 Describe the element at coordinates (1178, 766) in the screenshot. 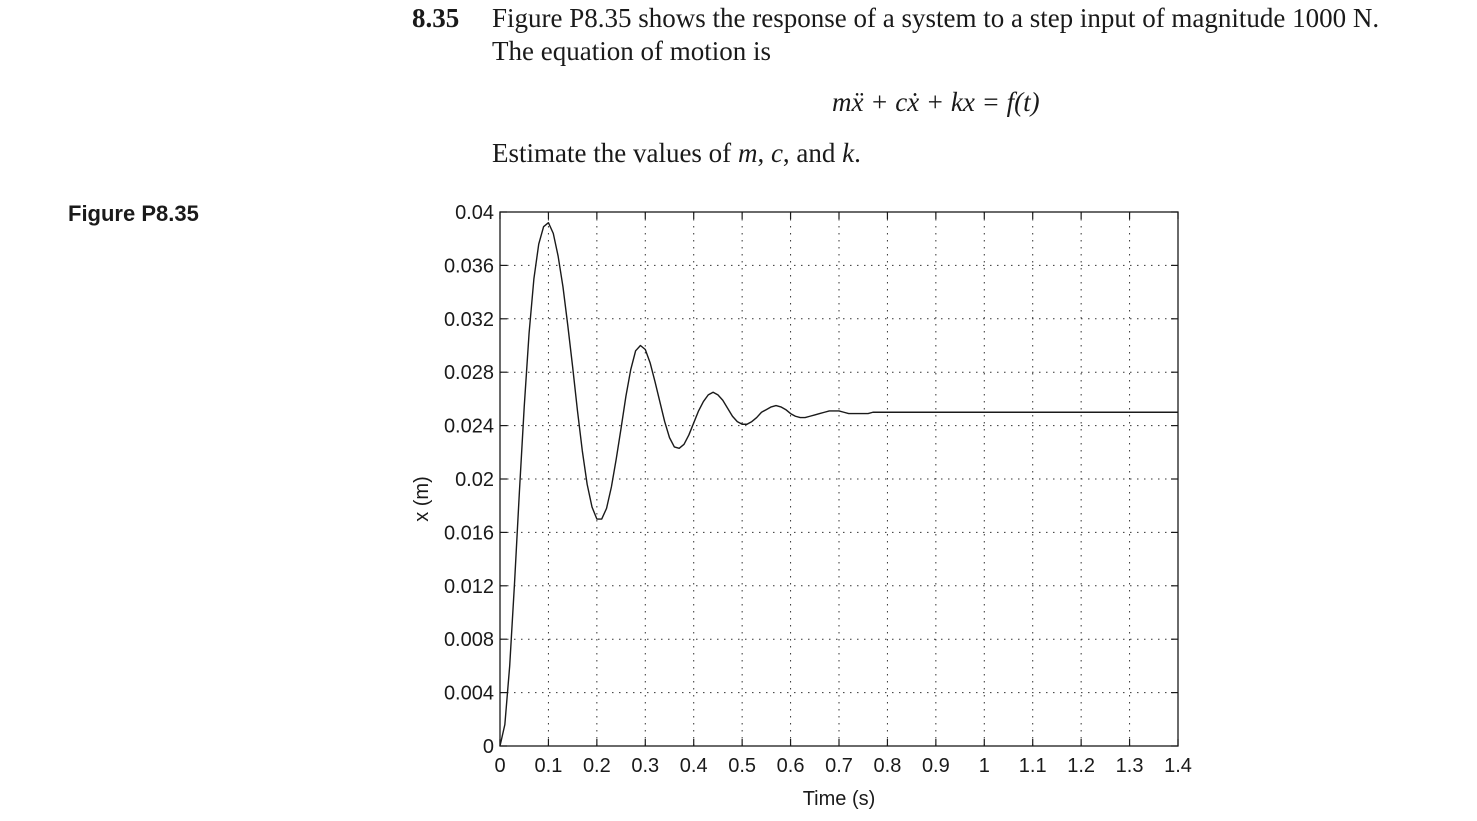

I see `x-tick-label: 1.4` at that location.